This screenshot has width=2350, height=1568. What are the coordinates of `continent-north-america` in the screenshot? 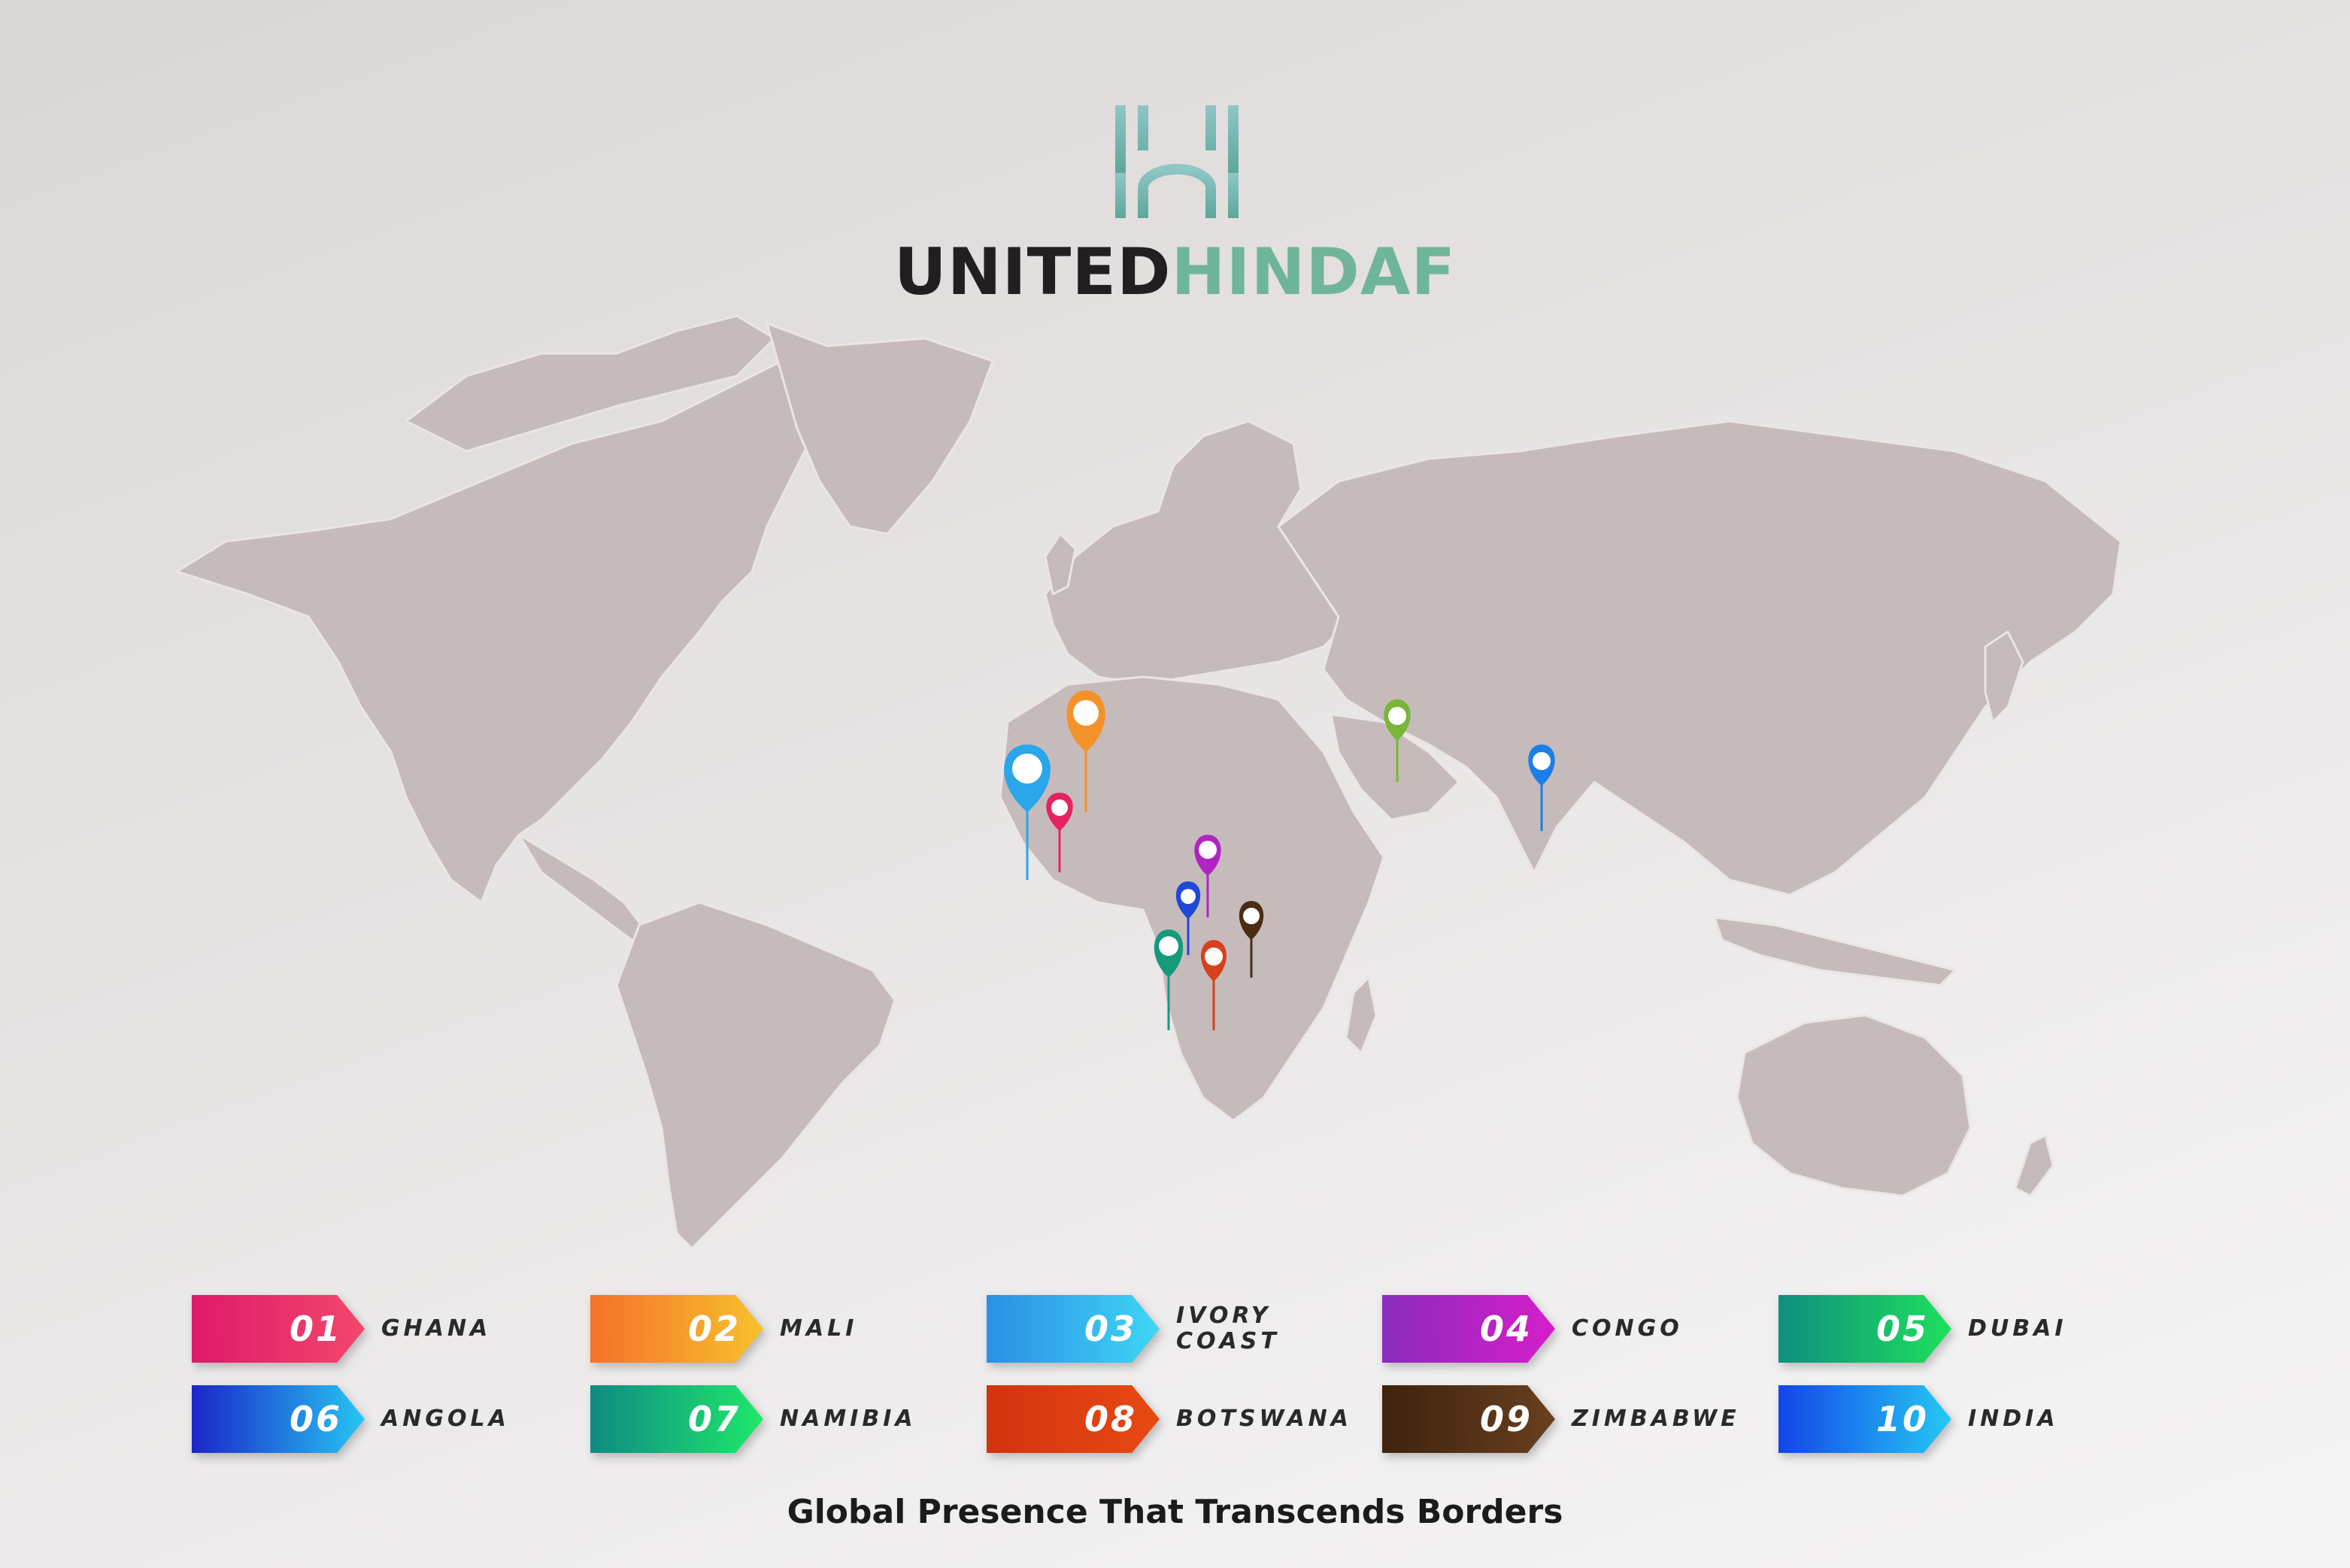 It's located at (517, 628).